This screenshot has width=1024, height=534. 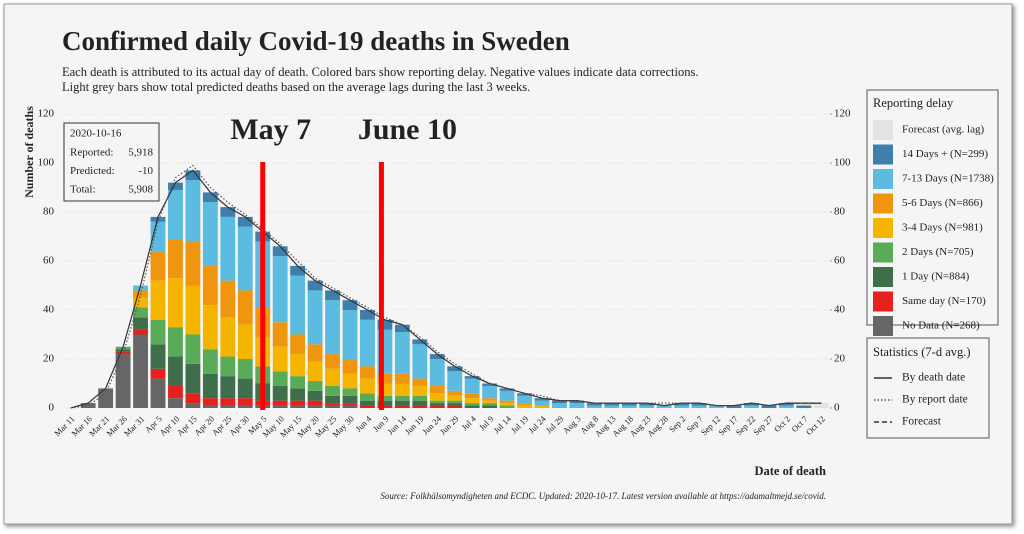 I want to click on legend-label: 3-4 Days (N=981), so click(x=942, y=228).